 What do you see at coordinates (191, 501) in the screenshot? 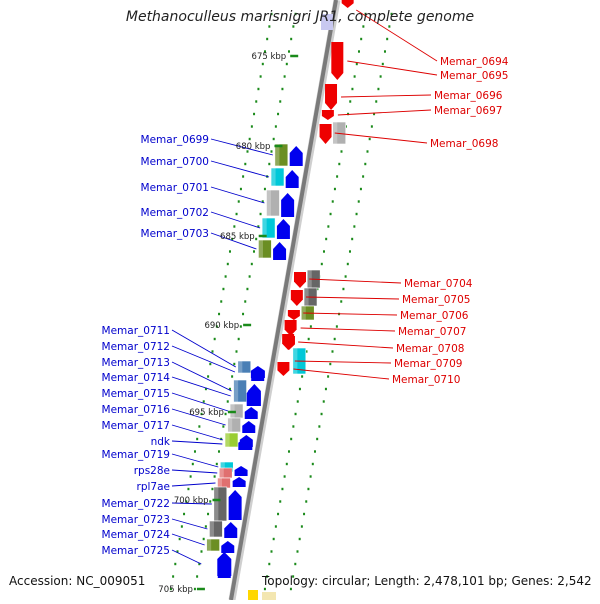
I see `kbp-mark-label: 700 kbp` at bounding box center [191, 501].